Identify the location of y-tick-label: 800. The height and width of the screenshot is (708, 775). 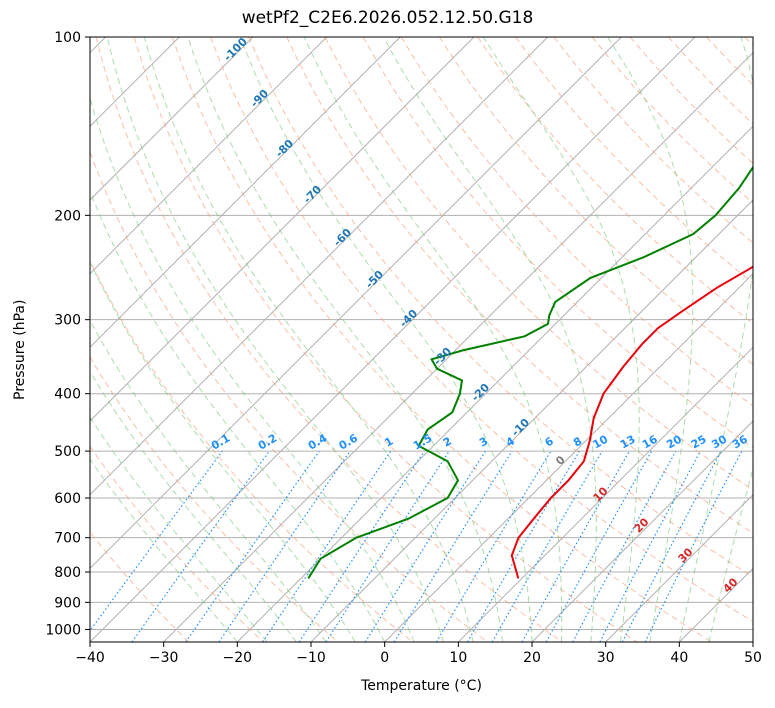
(67, 573).